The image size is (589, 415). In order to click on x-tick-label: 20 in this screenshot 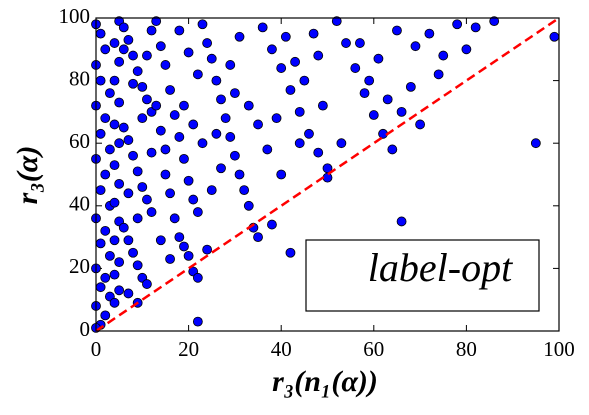, I will do `click(188, 349)`.